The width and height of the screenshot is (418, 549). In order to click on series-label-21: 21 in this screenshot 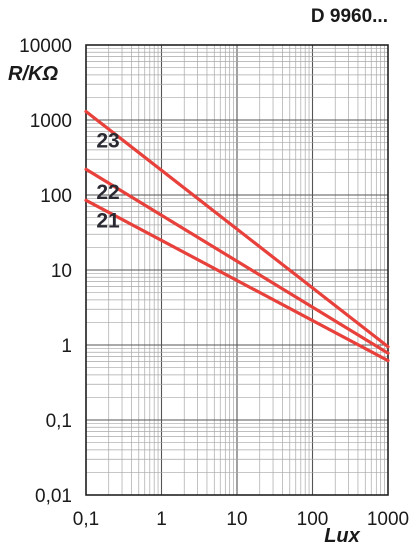, I will do `click(108, 220)`.